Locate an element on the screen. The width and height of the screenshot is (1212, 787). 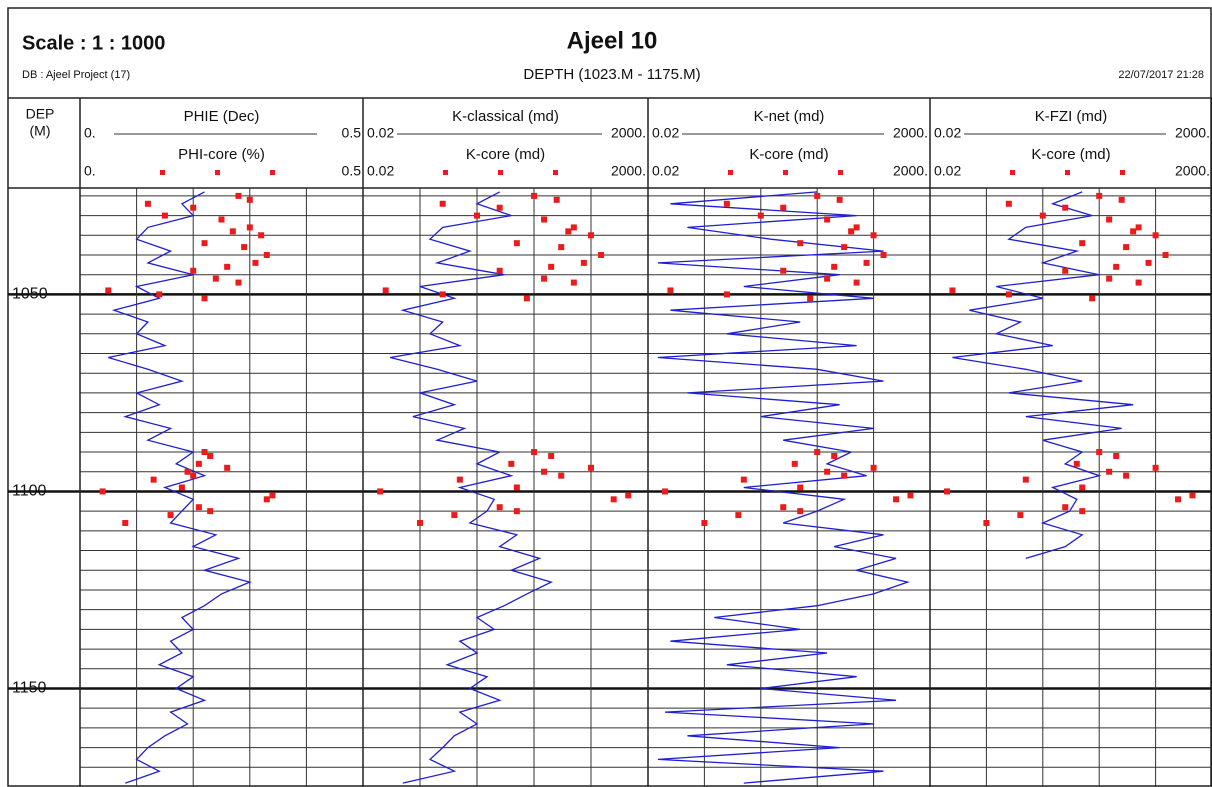
depth-header: DEP is located at coordinates (40, 114).